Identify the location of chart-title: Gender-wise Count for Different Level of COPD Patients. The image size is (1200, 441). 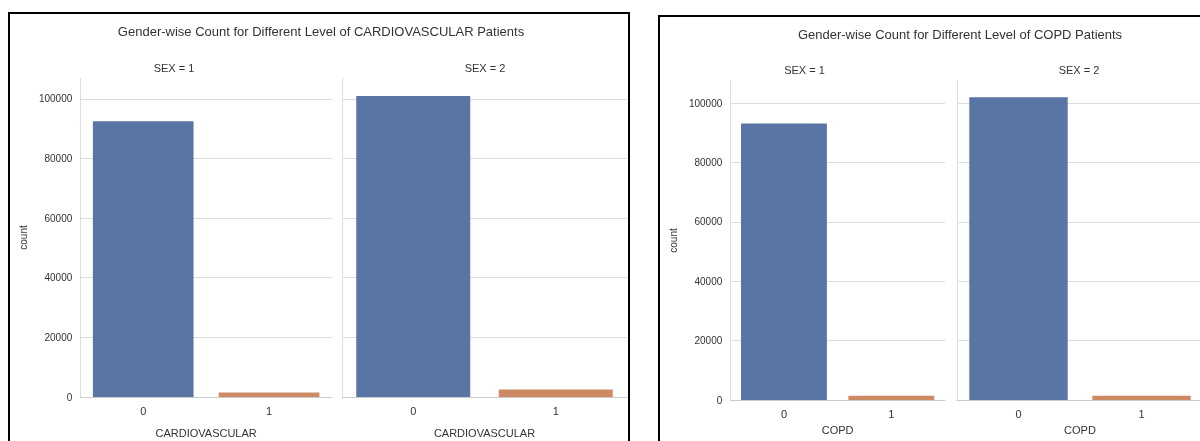
(960, 34).